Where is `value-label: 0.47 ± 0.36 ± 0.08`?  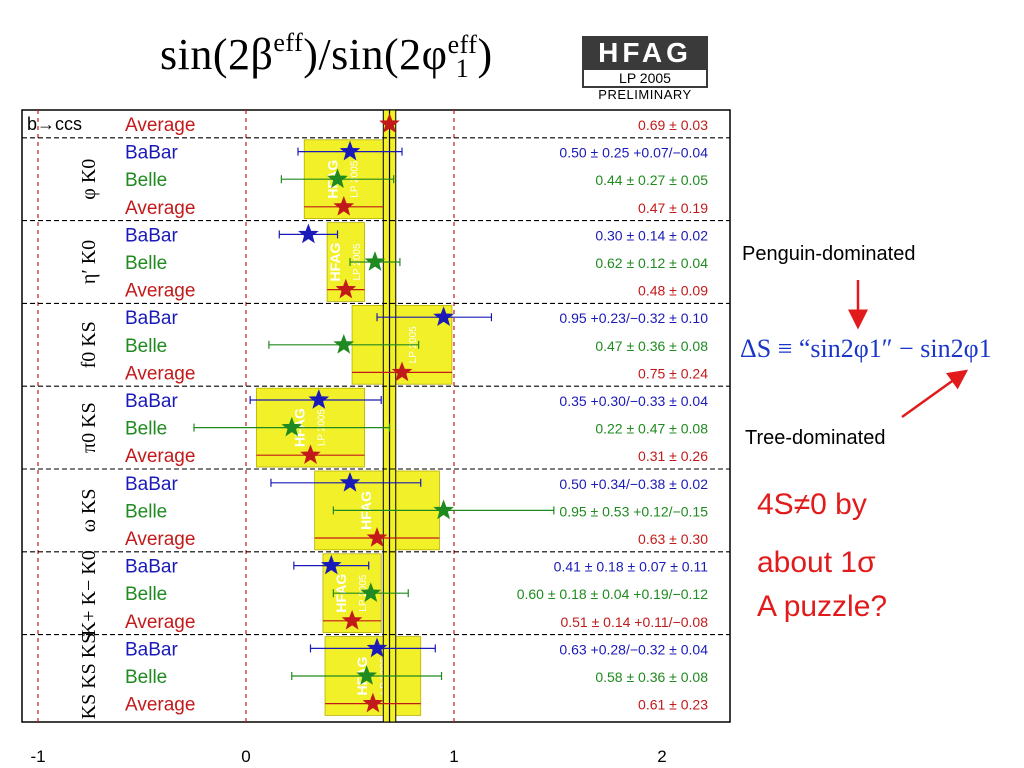
value-label: 0.47 ± 0.36 ± 0.08 is located at coordinates (651, 346).